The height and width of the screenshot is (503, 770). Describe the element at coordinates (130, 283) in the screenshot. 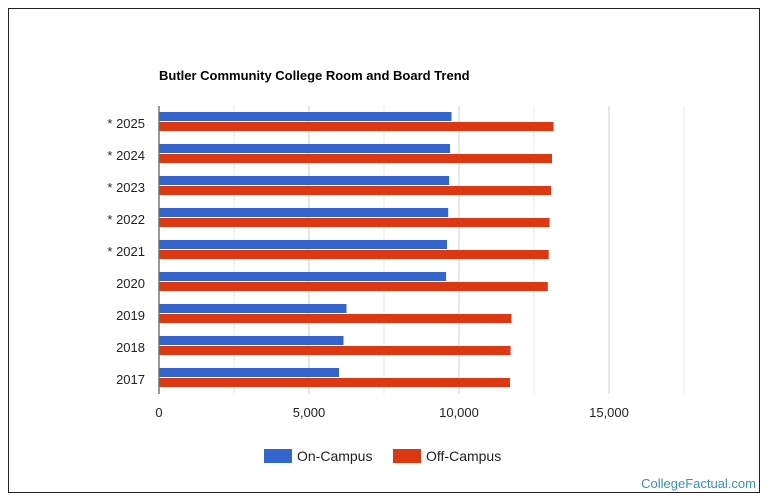

I see `y-category-label: 2020` at that location.